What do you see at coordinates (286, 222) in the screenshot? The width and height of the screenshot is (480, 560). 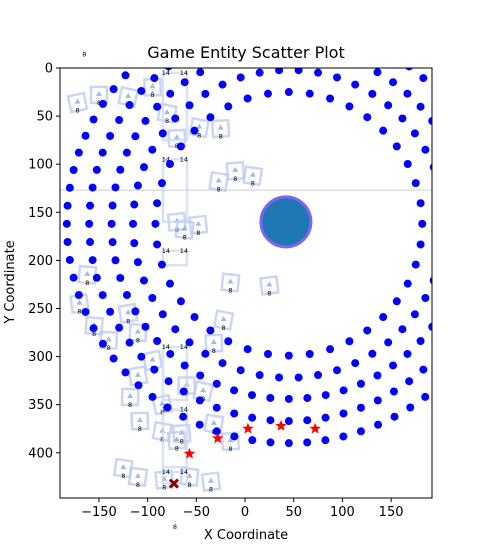 I see `player-hero-marker` at bounding box center [286, 222].